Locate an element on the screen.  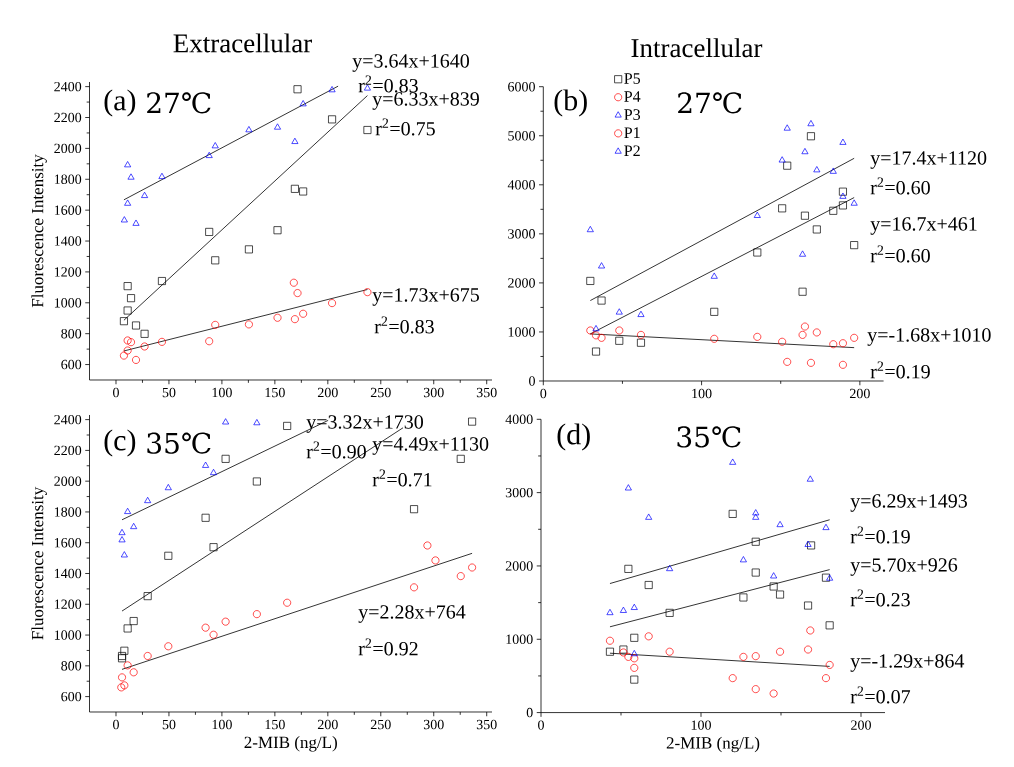
annotation: y=6.29x+1493 is located at coordinates (908, 503).